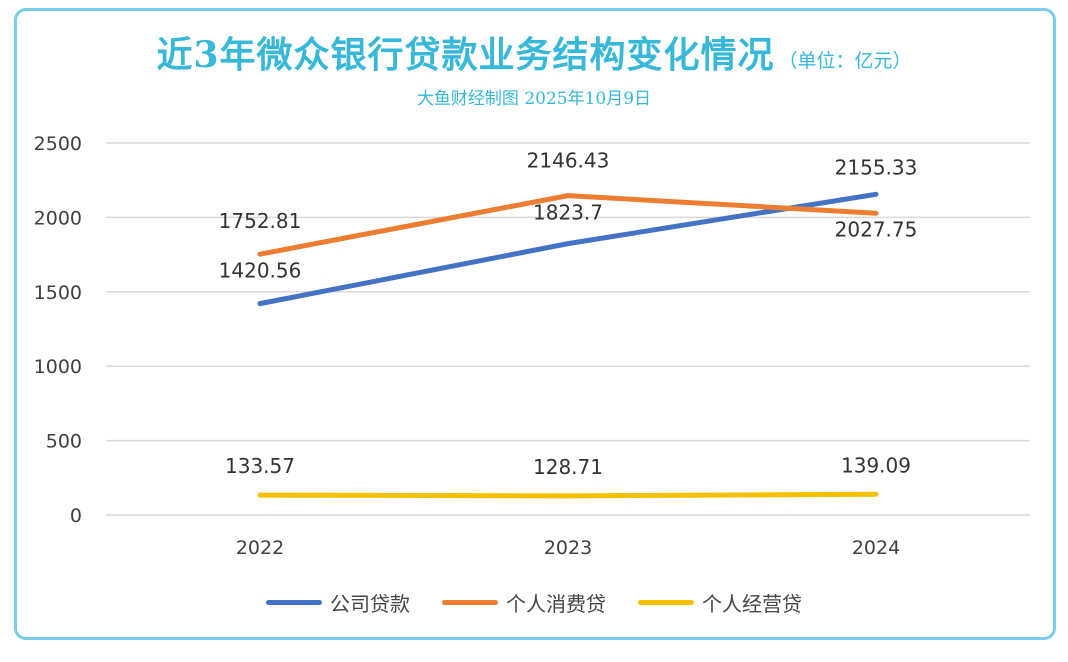 The height and width of the screenshot is (662, 1068). What do you see at coordinates (370, 604) in the screenshot?
I see `legend-label: 公司贷款` at bounding box center [370, 604].